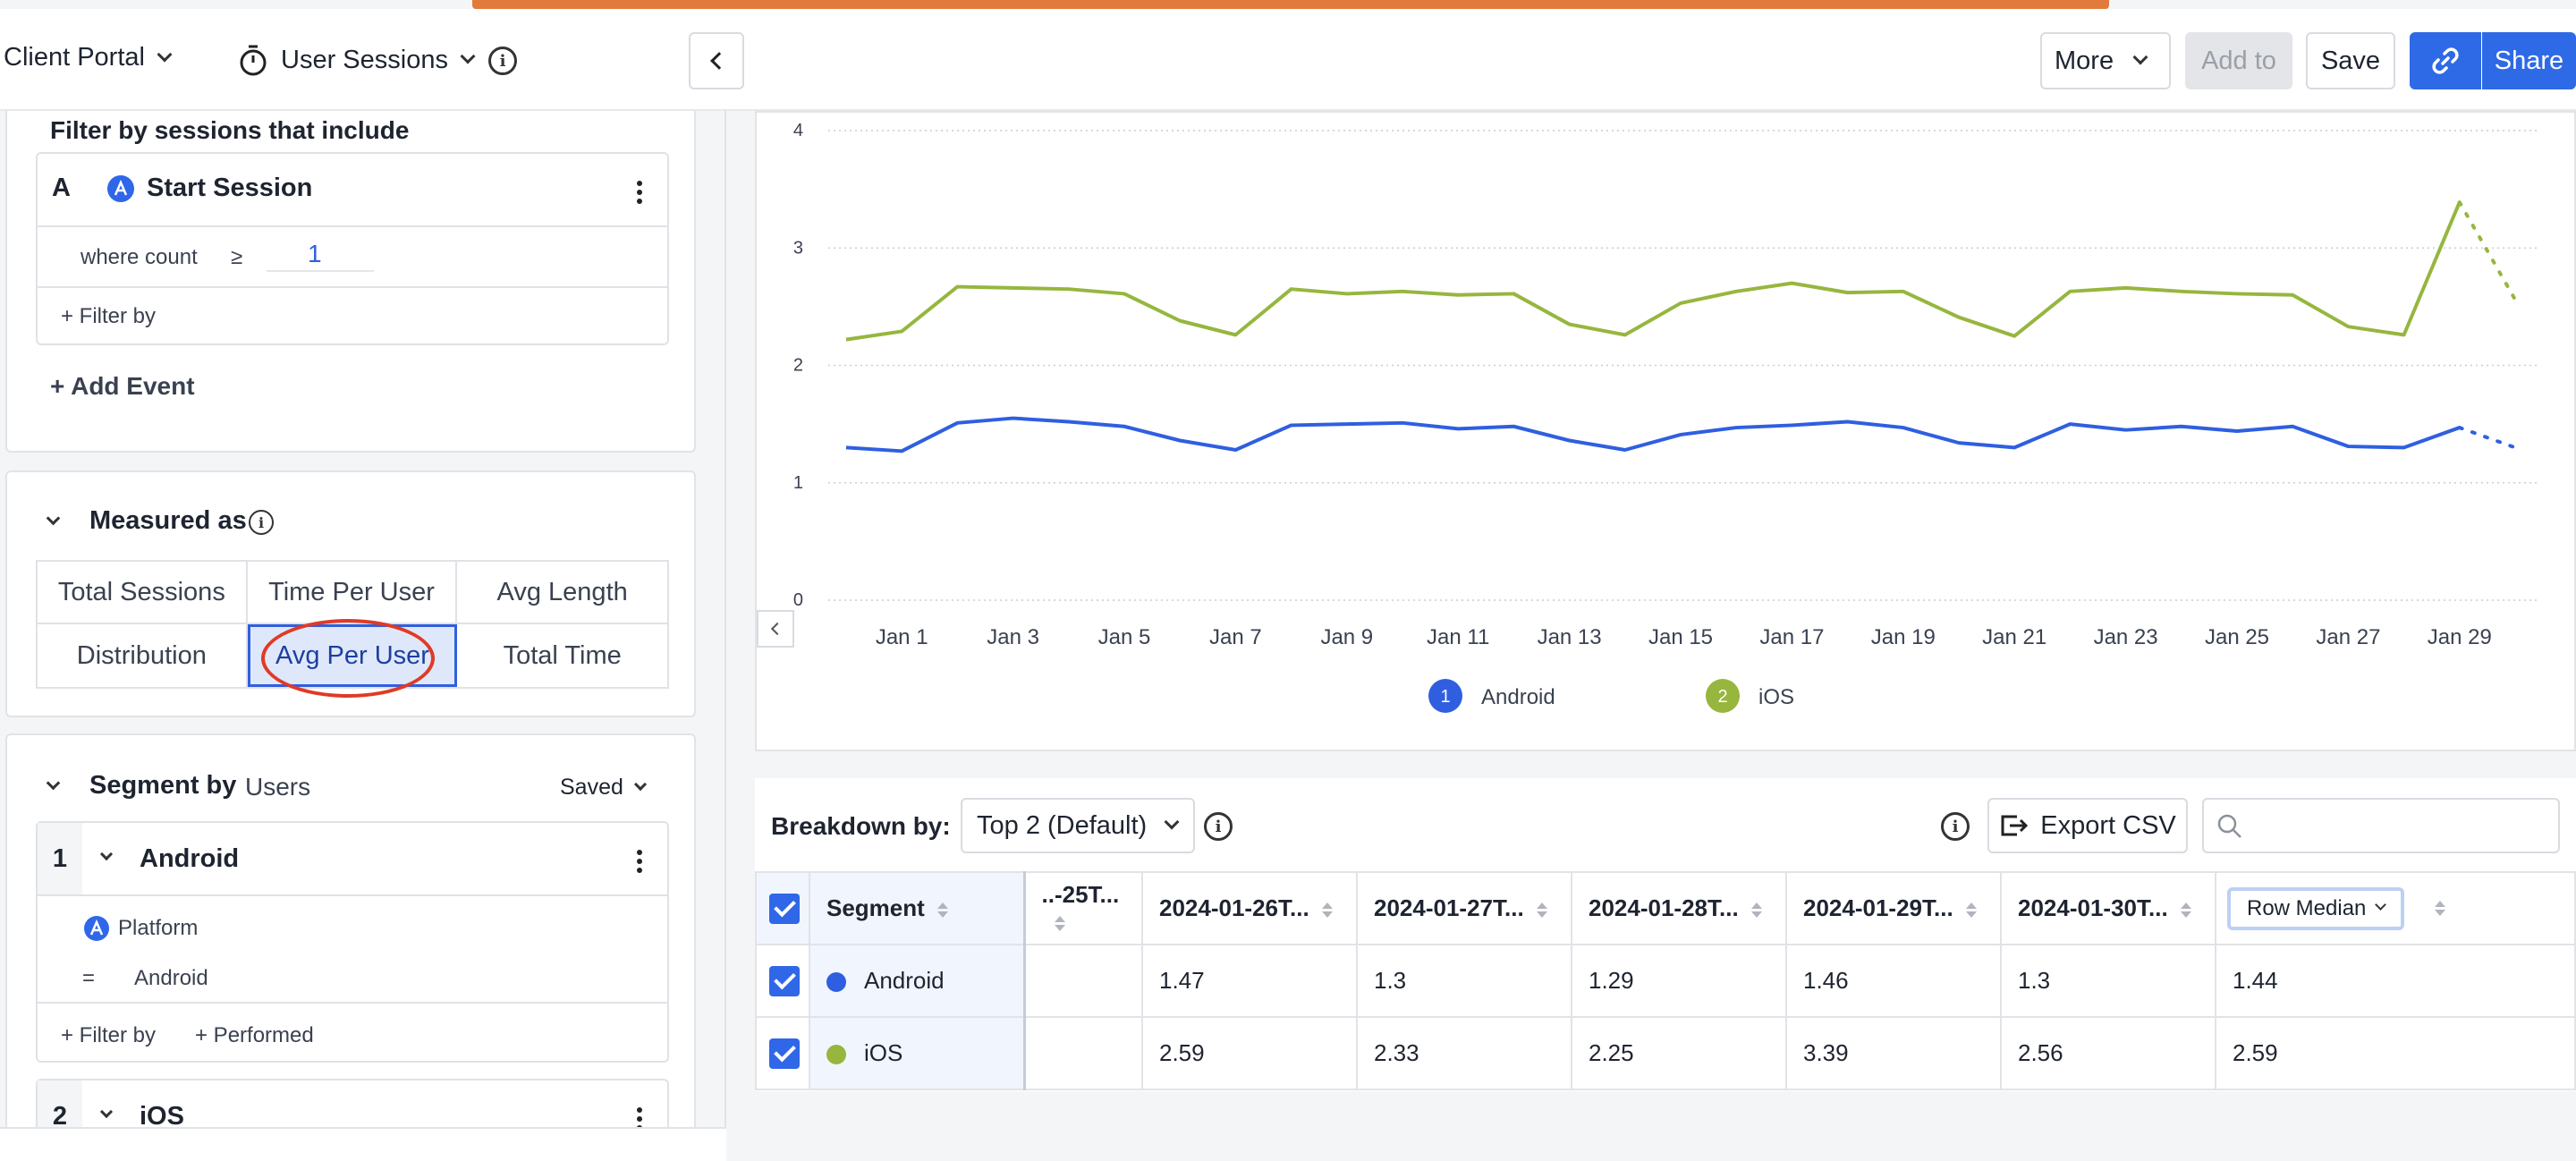 This screenshot has width=2576, height=1161. What do you see at coordinates (1290, 4) in the screenshot?
I see `notification-bar` at bounding box center [1290, 4].